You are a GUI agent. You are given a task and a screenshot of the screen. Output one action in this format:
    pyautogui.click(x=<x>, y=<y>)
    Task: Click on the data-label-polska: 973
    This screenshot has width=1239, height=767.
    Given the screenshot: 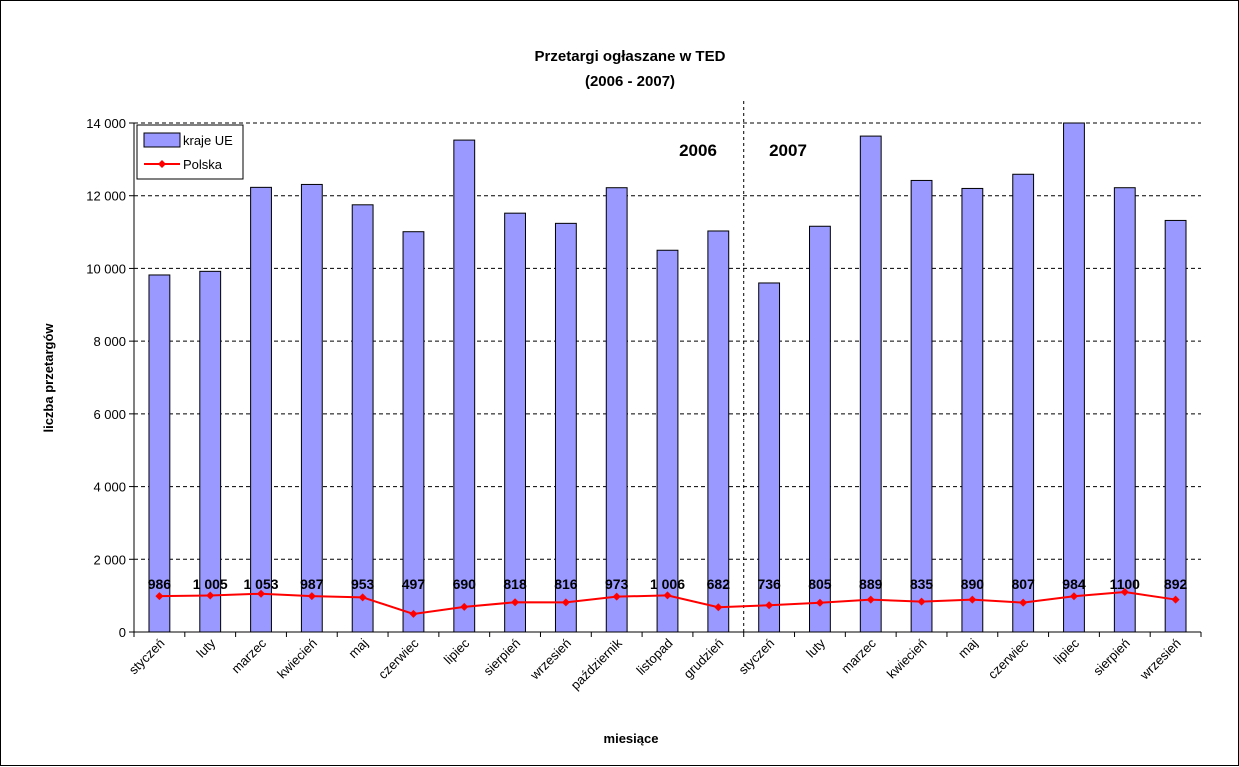 What is the action you would take?
    pyautogui.click(x=617, y=584)
    